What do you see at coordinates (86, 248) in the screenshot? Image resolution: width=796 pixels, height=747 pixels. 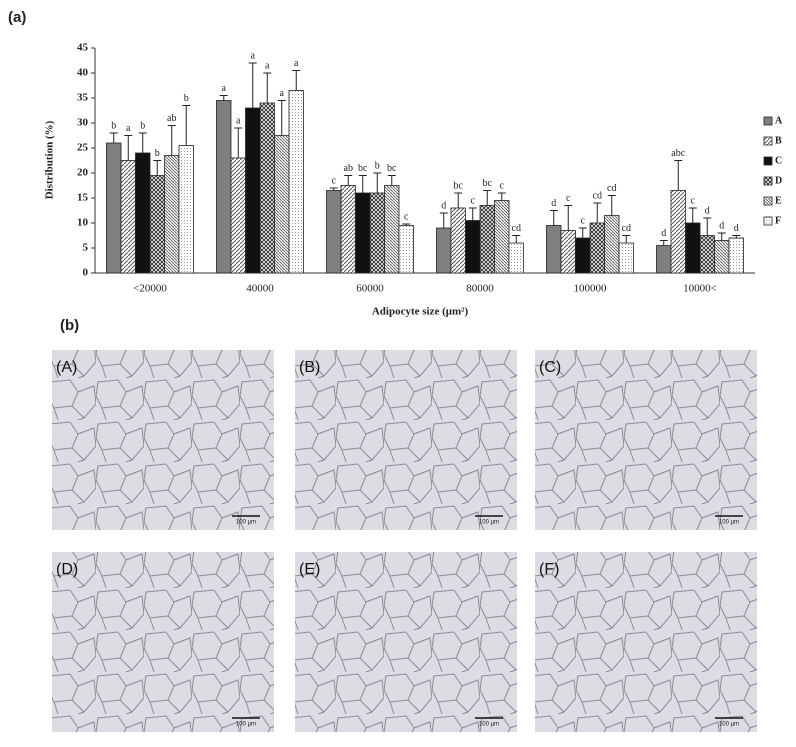 I see `y-tick-label: 5` at bounding box center [86, 248].